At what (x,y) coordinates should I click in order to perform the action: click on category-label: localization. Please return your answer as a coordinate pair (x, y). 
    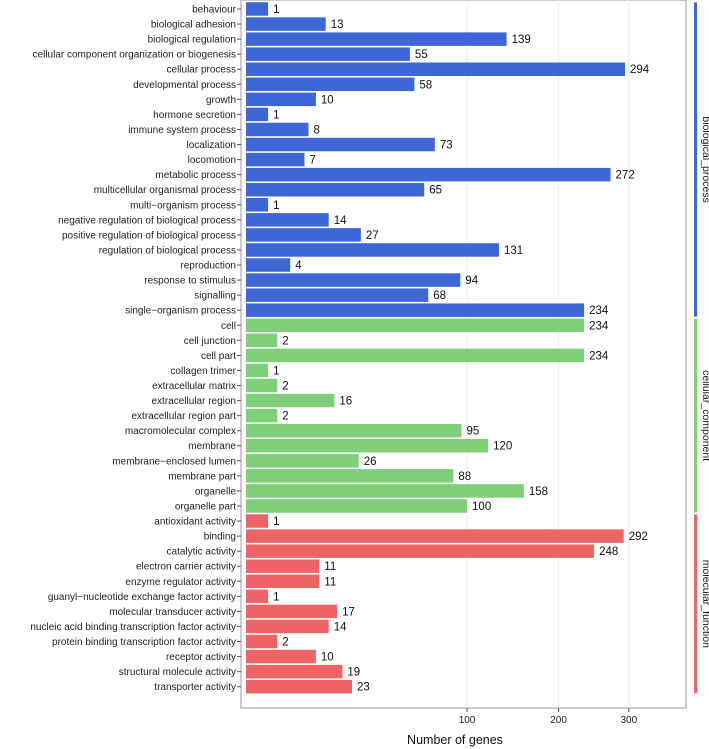
    Looking at the image, I should click on (211, 145).